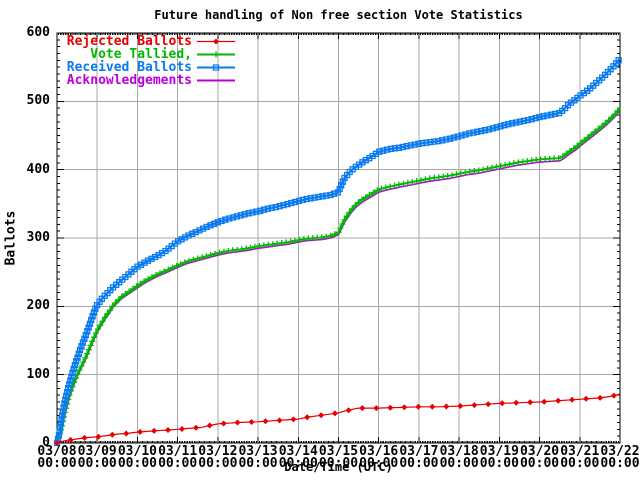 This screenshot has height=480, width=640. I want to click on y-tick-label: 0, so click(46, 442).